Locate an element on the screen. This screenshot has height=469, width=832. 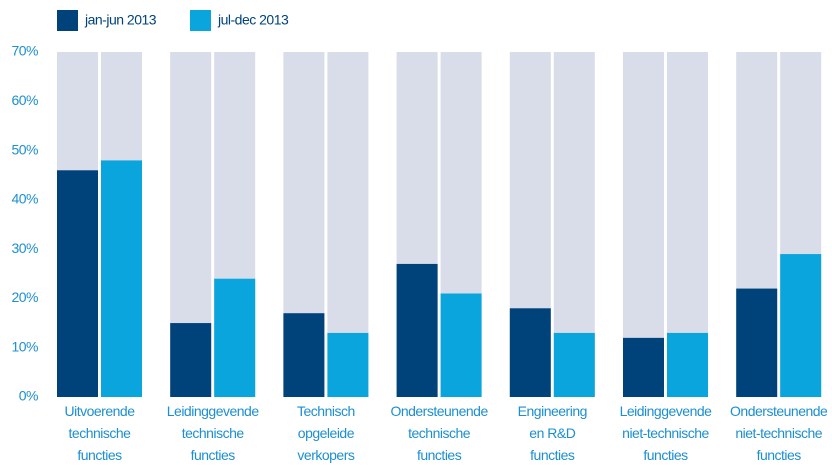
x-tick-label: Ondersteunende technische functies is located at coordinates (439, 433).